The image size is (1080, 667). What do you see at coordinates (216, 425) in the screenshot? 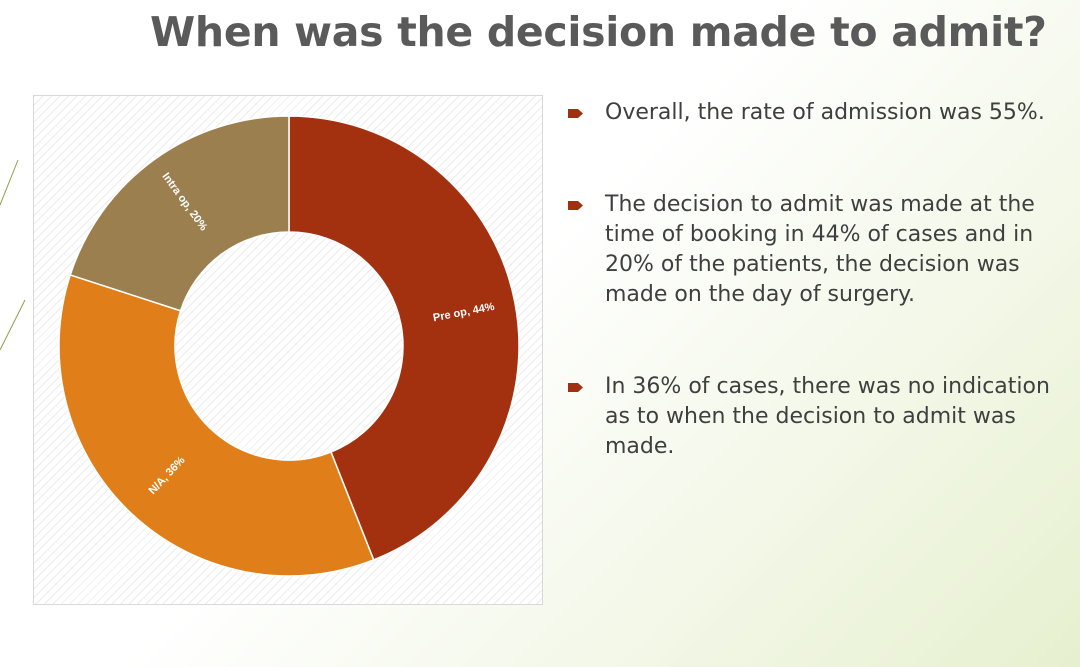
I see `donut-slice-n-a` at bounding box center [216, 425].